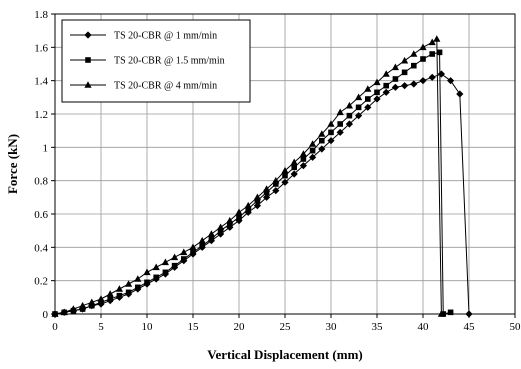  What do you see at coordinates (286, 327) in the screenshot?
I see `x-tick-label: 25` at bounding box center [286, 327].